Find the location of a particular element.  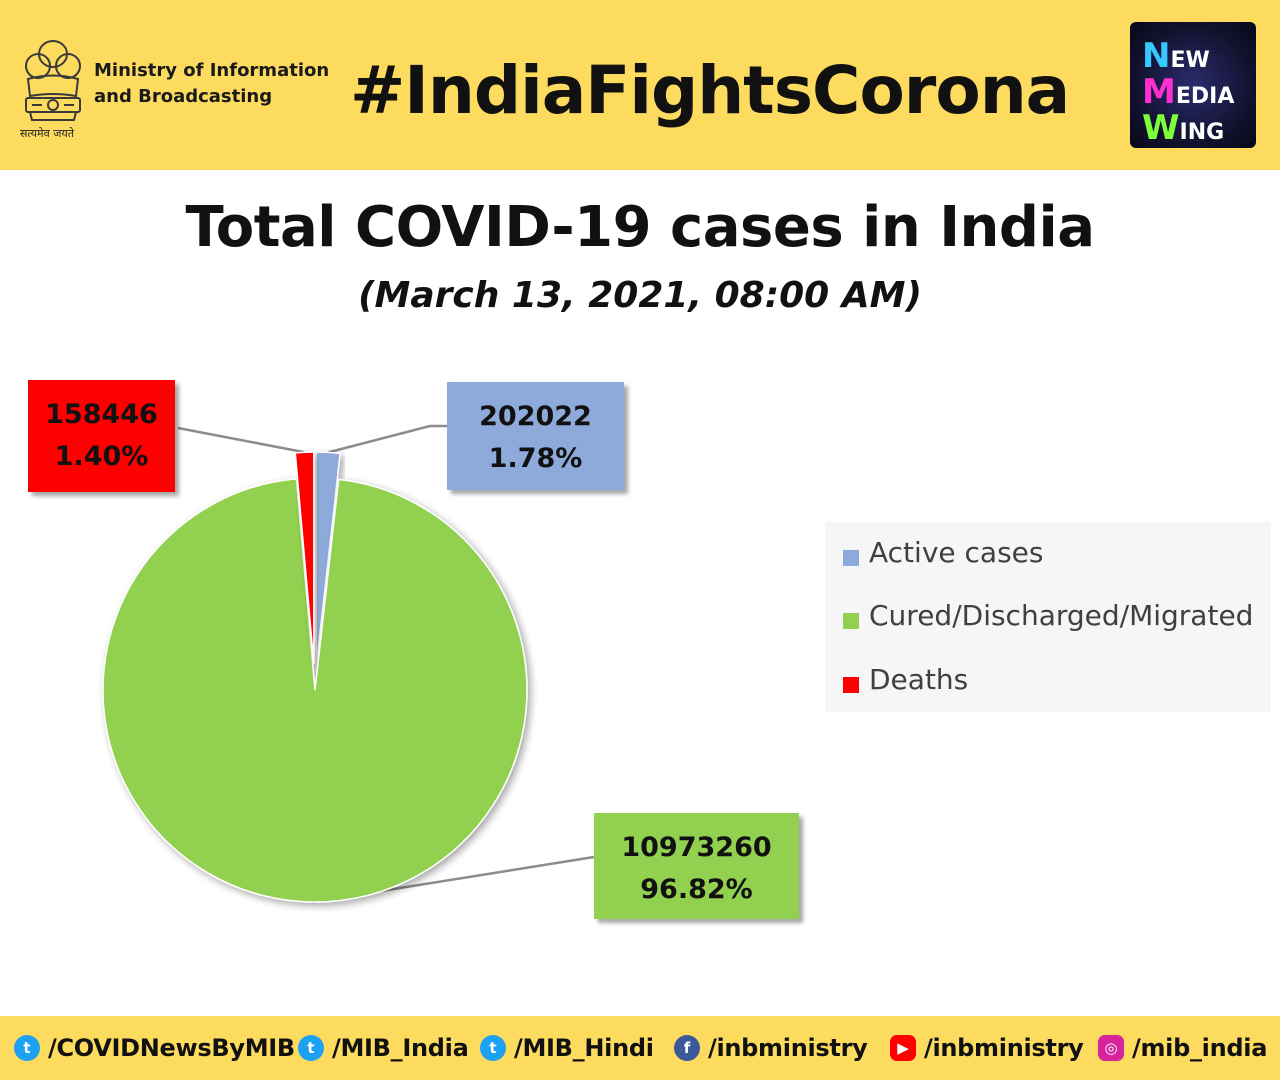

data-label-active-percent: 1.78% is located at coordinates (535, 458).